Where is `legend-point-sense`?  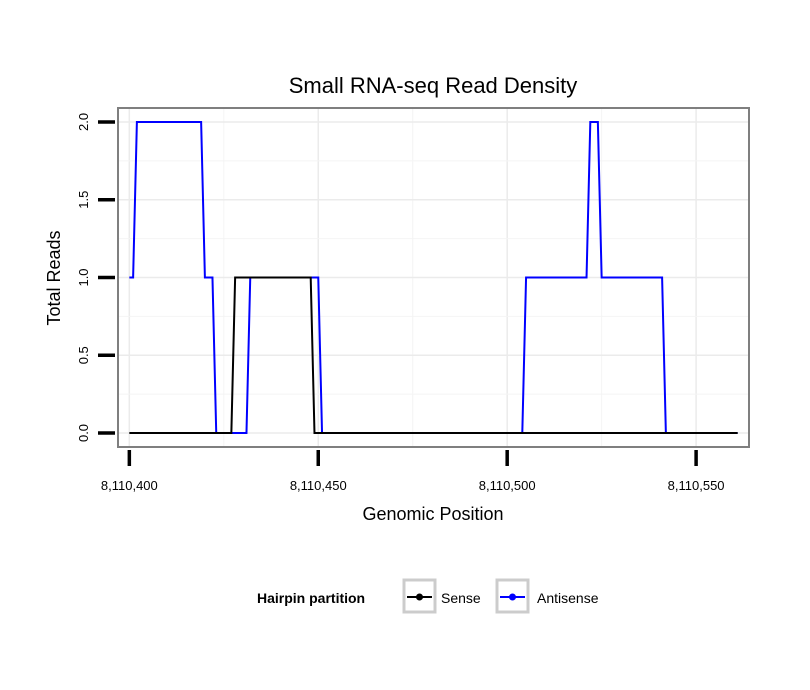 legend-point-sense is located at coordinates (419, 597).